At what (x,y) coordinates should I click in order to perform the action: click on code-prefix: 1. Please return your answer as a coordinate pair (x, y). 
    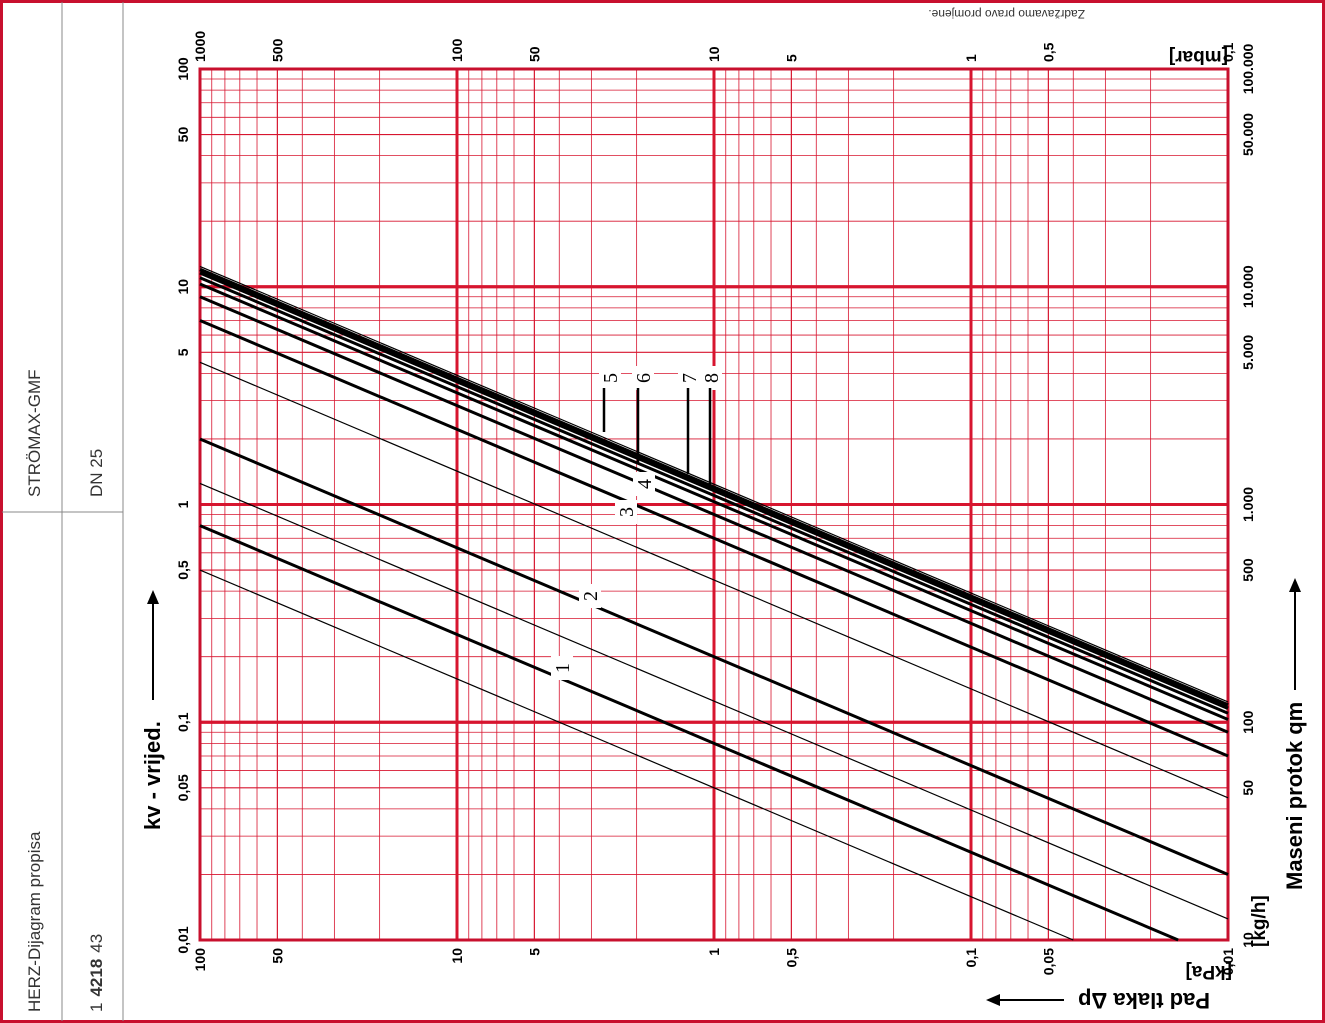
    Looking at the image, I should click on (96, 1007).